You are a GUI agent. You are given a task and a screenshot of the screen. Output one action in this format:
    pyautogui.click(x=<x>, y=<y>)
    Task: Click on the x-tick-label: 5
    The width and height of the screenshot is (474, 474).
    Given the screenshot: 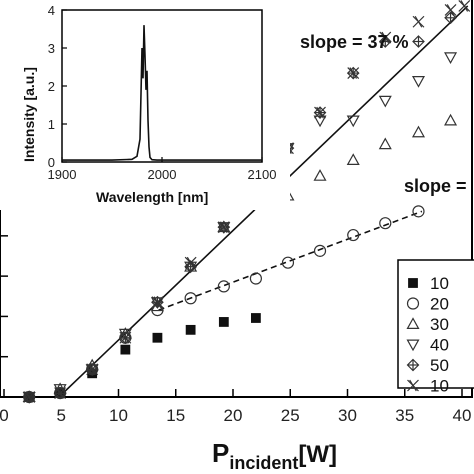 What is the action you would take?
    pyautogui.click(x=61, y=415)
    